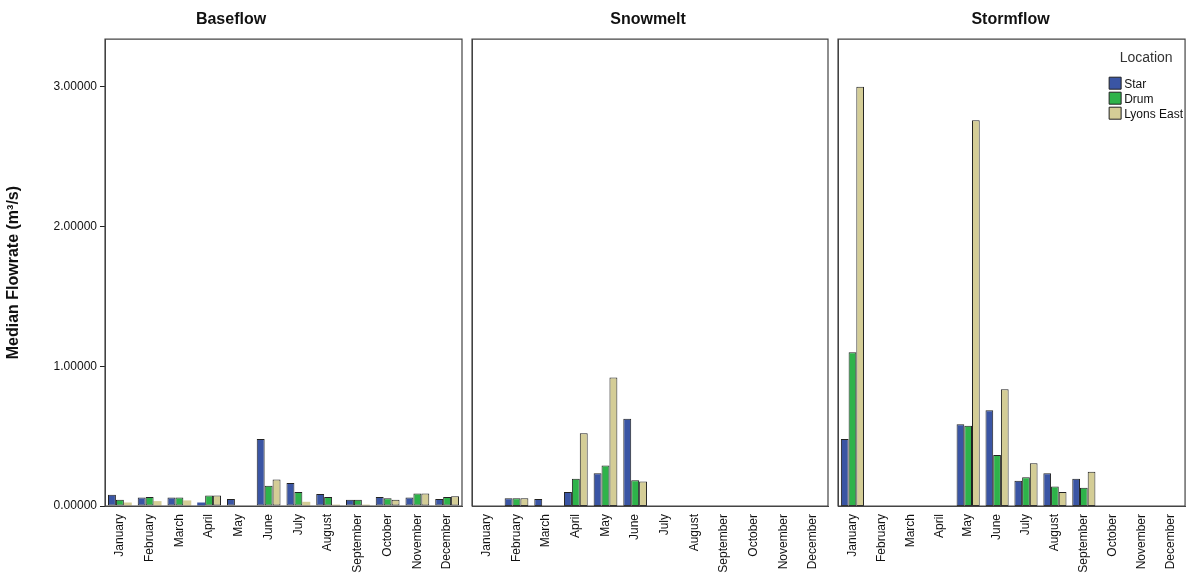 The image size is (1187, 583). I want to click on chart-title: Snowmelt, so click(648, 19).